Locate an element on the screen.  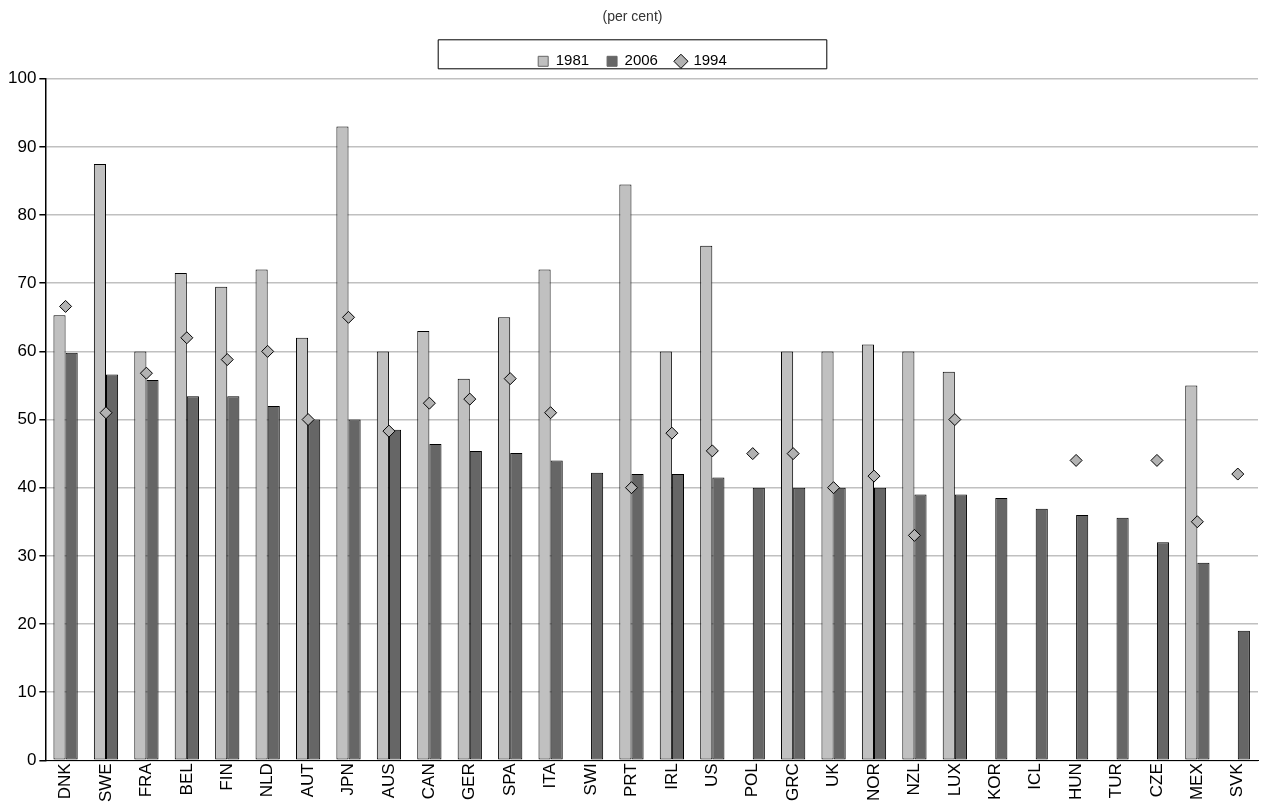
chart-title: (per cent) is located at coordinates (632, 16).